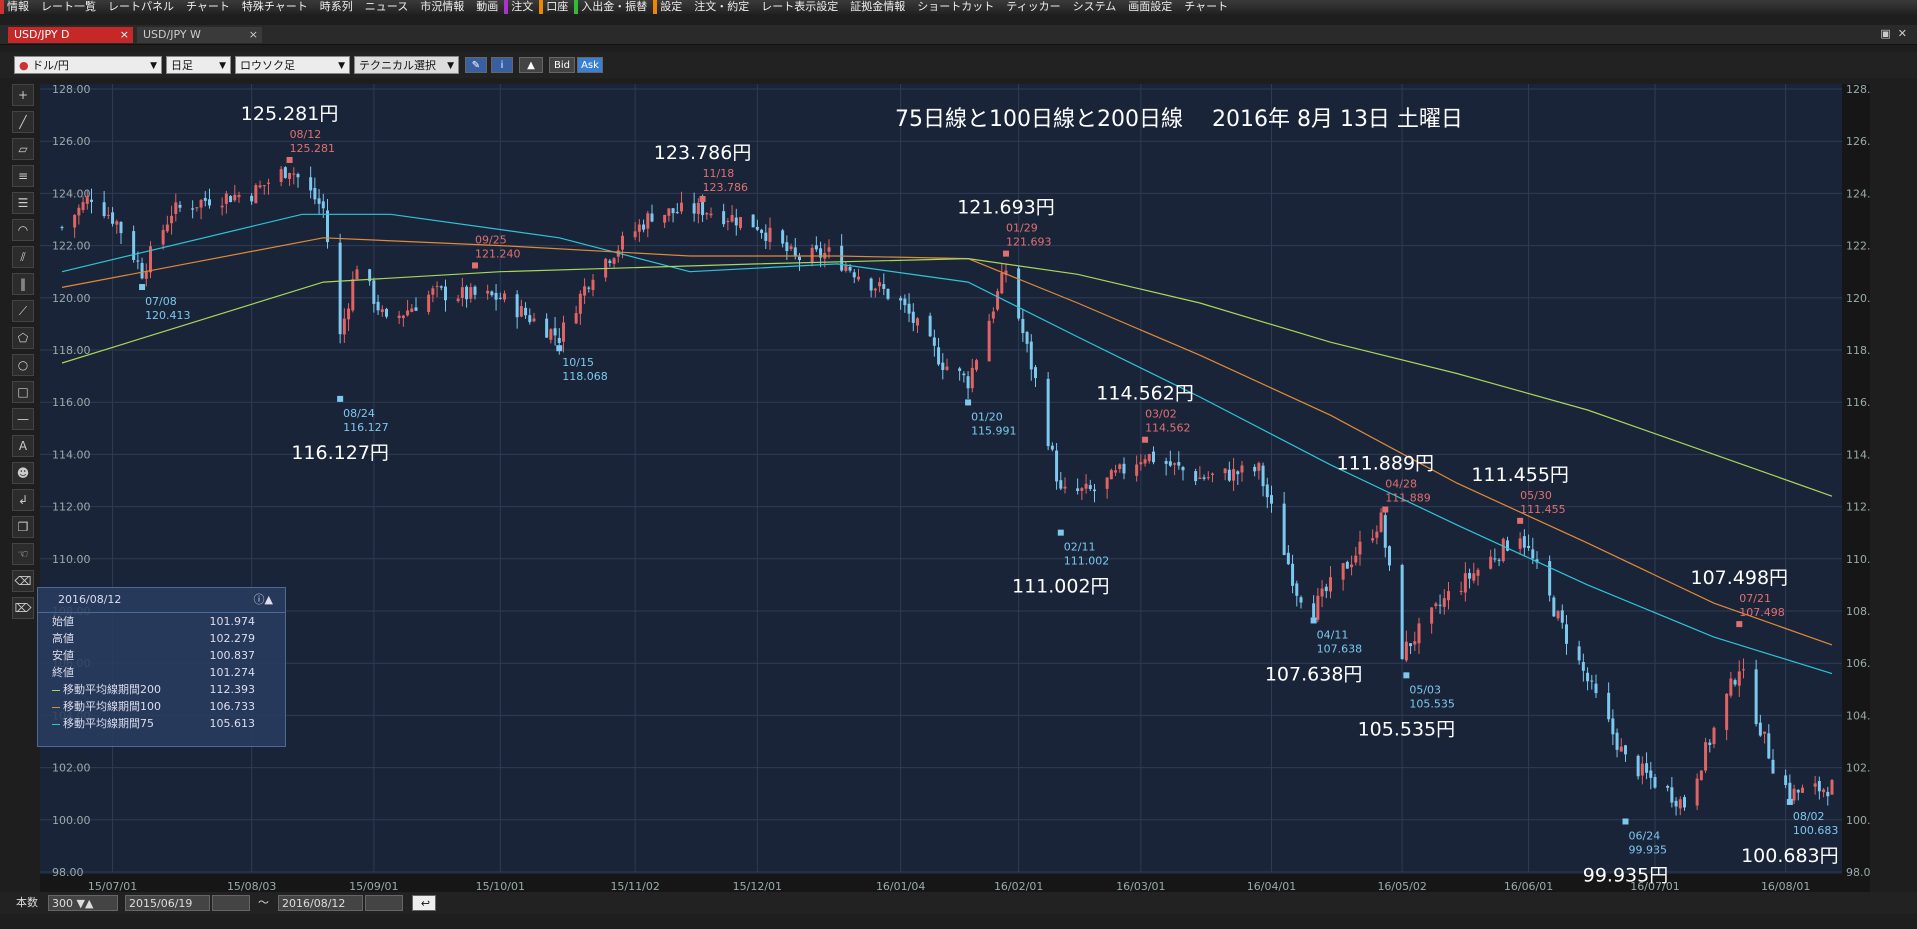 The width and height of the screenshot is (1917, 929). Describe the element at coordinates (562, 65) in the screenshot. I see `bid-button: Bid` at that location.